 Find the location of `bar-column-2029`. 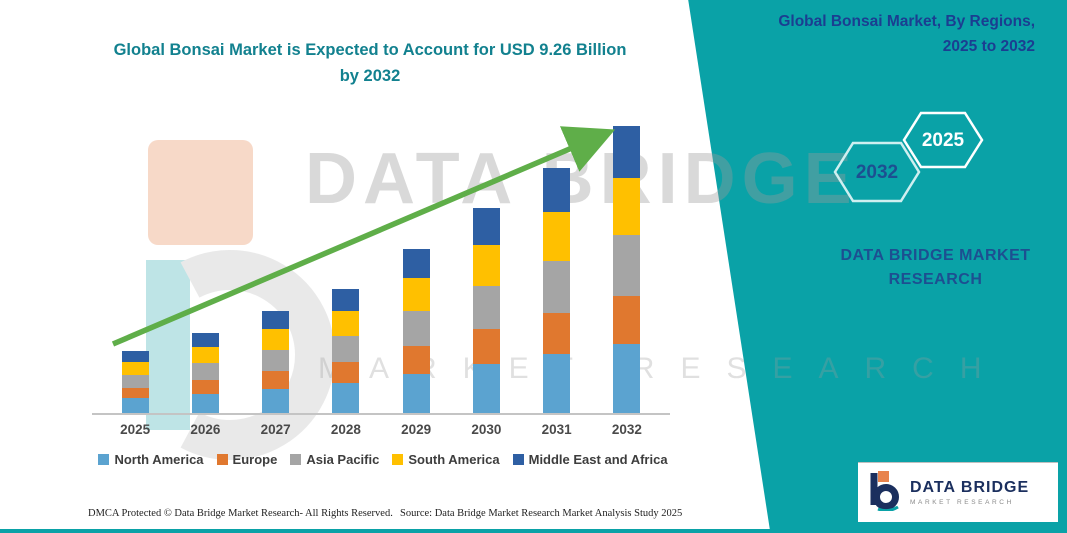

bar-column-2029 is located at coordinates (416, 269).